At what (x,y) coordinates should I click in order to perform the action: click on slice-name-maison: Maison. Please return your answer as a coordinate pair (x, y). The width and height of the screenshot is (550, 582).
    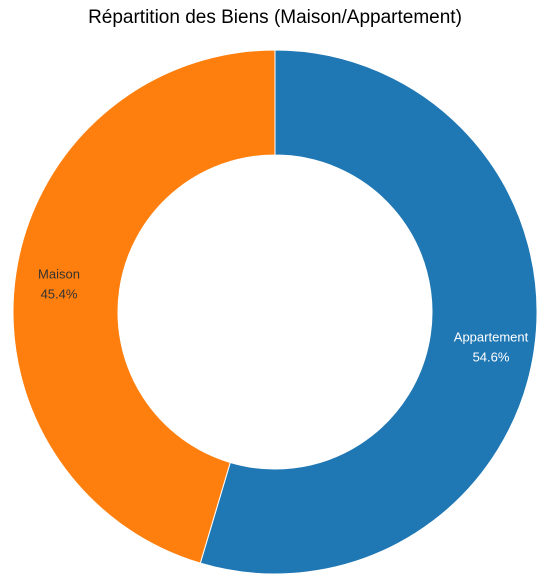
    Looking at the image, I should click on (59, 274).